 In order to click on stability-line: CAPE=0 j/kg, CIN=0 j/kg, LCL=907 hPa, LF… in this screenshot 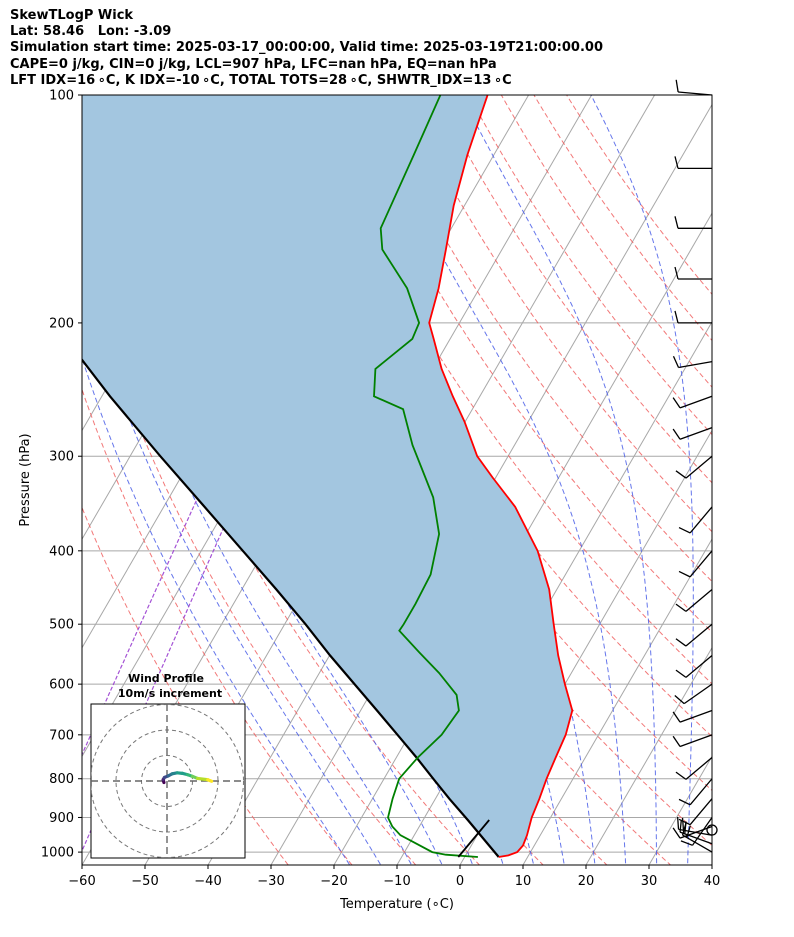, I will do `click(253, 64)`.